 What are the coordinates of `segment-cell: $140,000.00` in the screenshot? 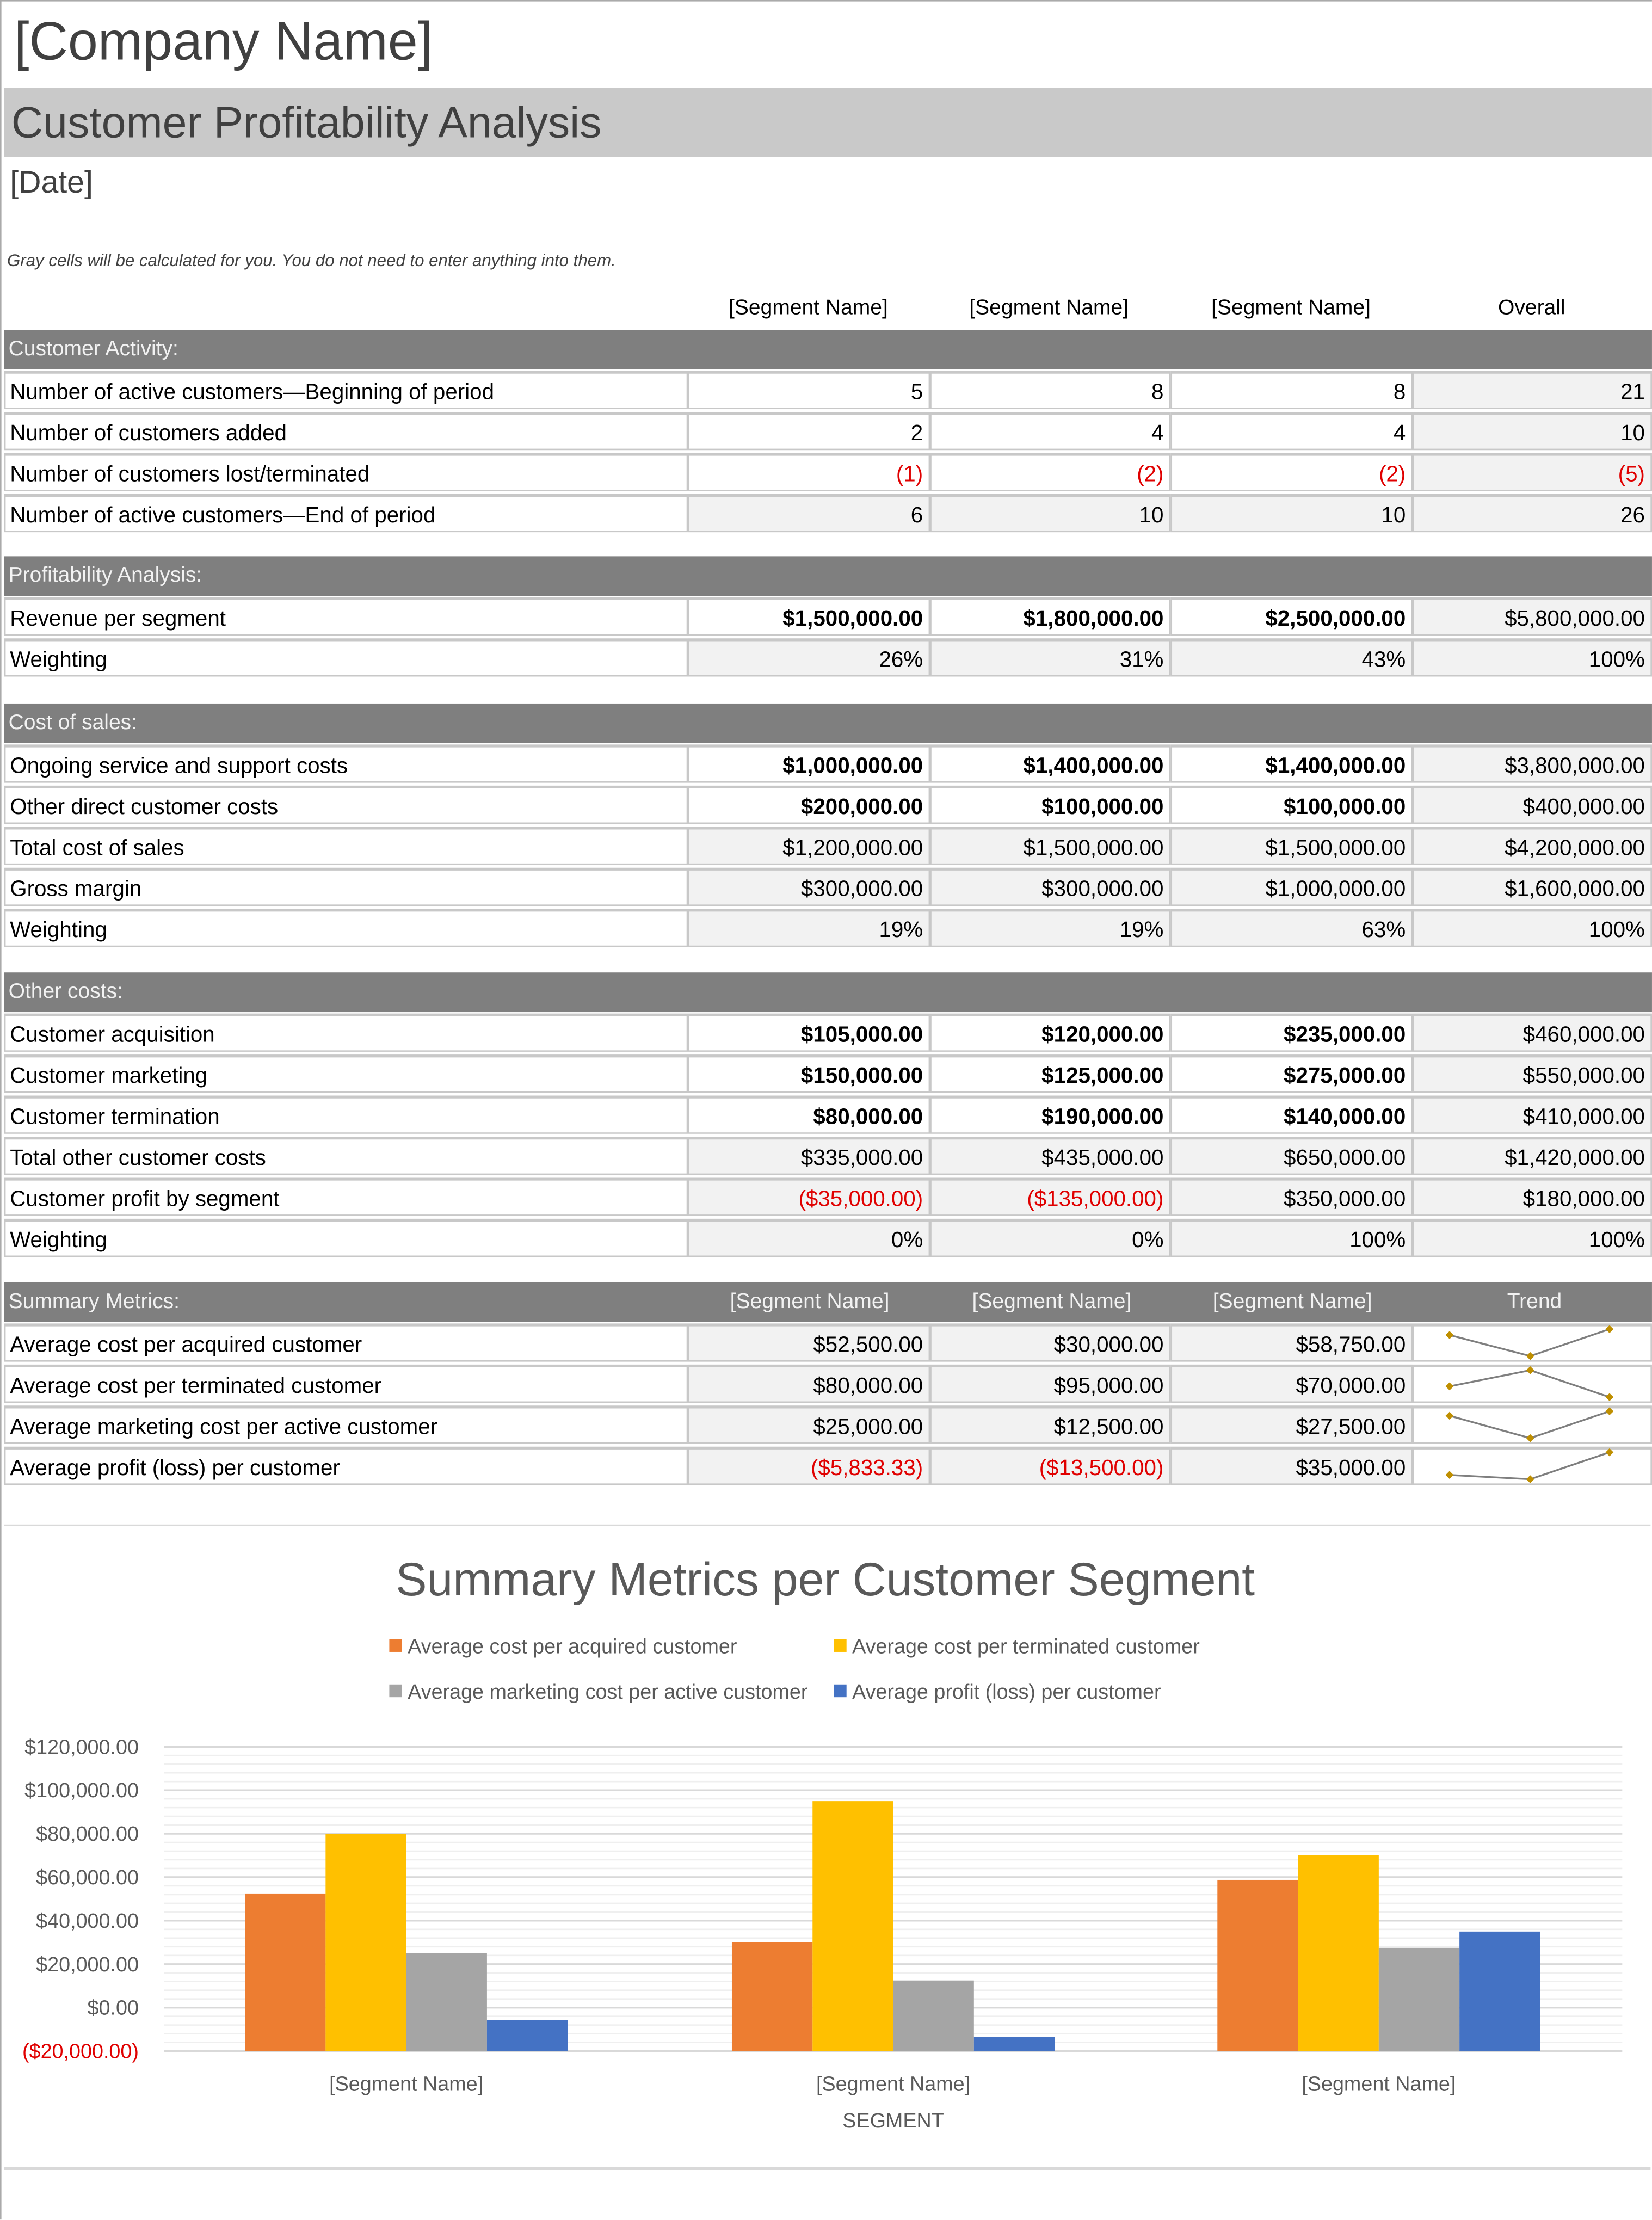 It's located at (1292, 1114).